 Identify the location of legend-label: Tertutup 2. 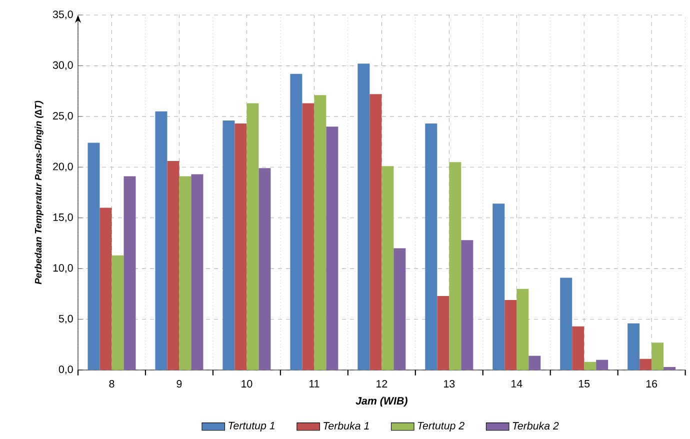
(441, 427).